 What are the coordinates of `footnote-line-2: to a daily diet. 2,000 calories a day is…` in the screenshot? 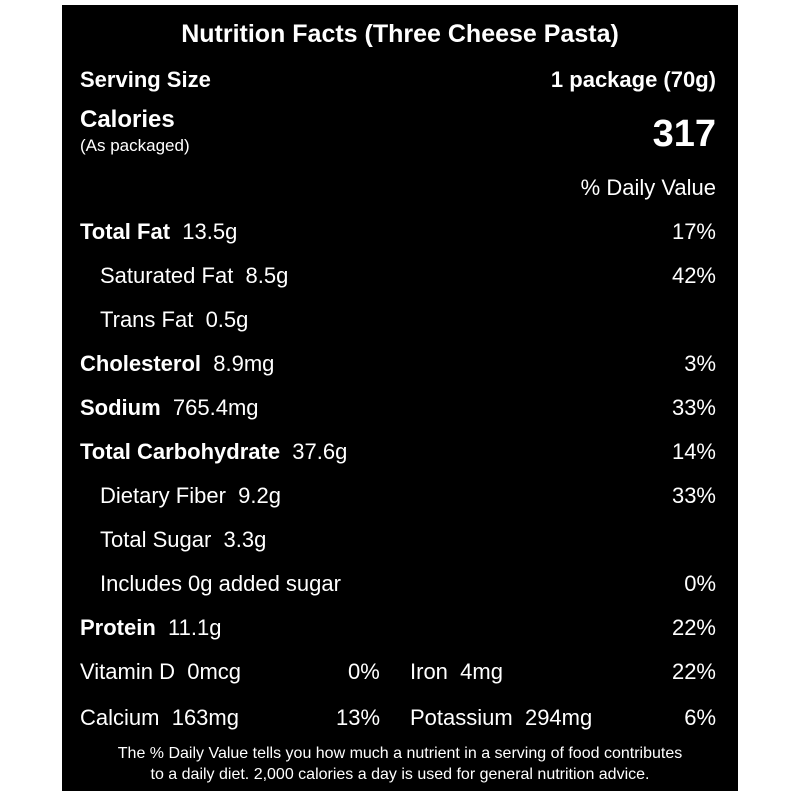 It's located at (400, 774).